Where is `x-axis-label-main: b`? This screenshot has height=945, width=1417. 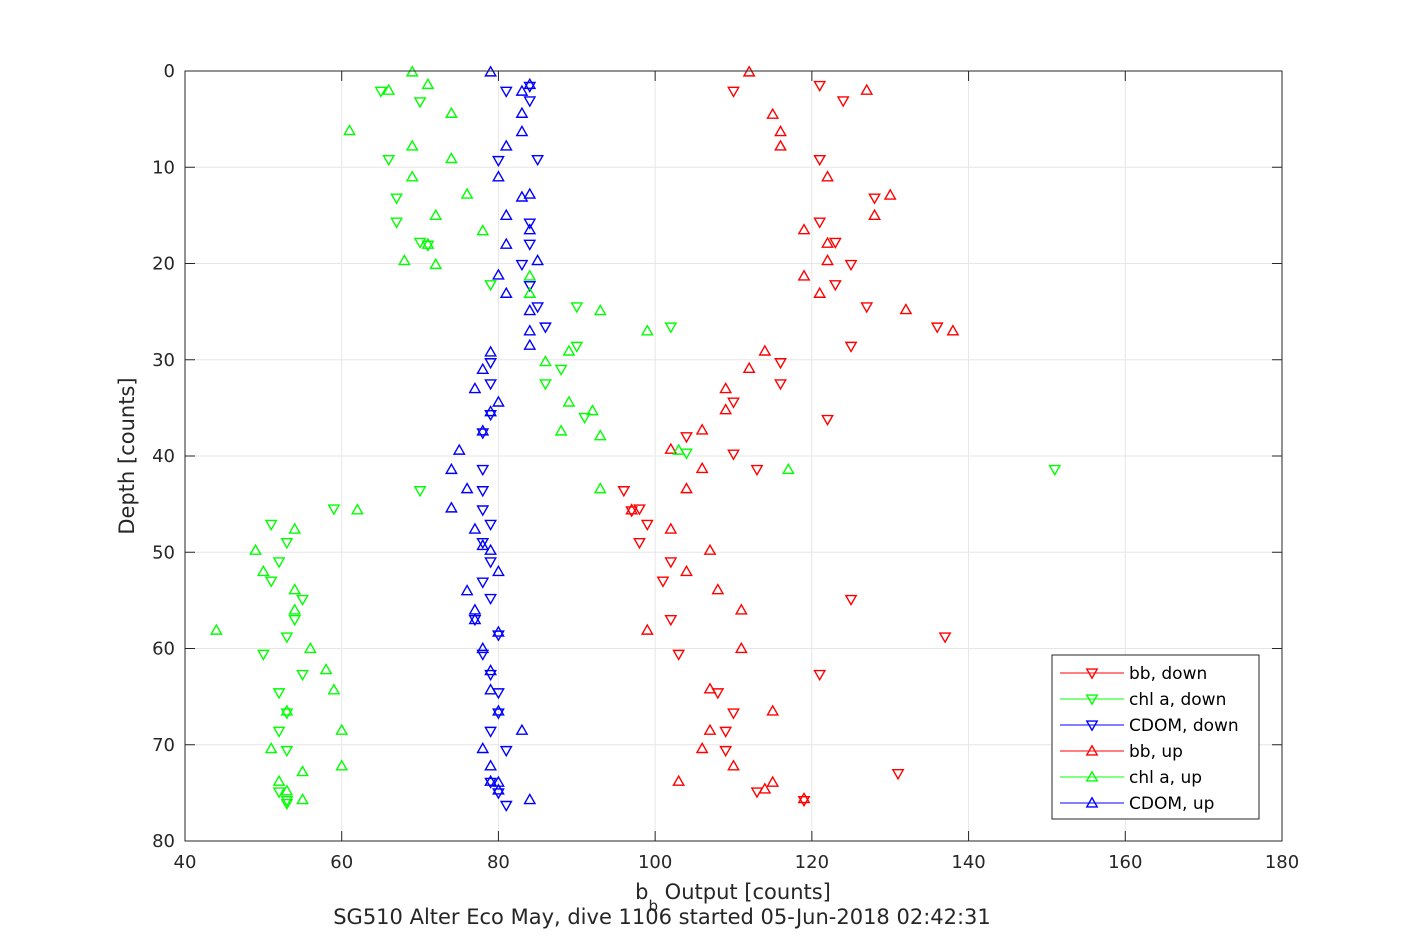 x-axis-label-main: b is located at coordinates (641, 892).